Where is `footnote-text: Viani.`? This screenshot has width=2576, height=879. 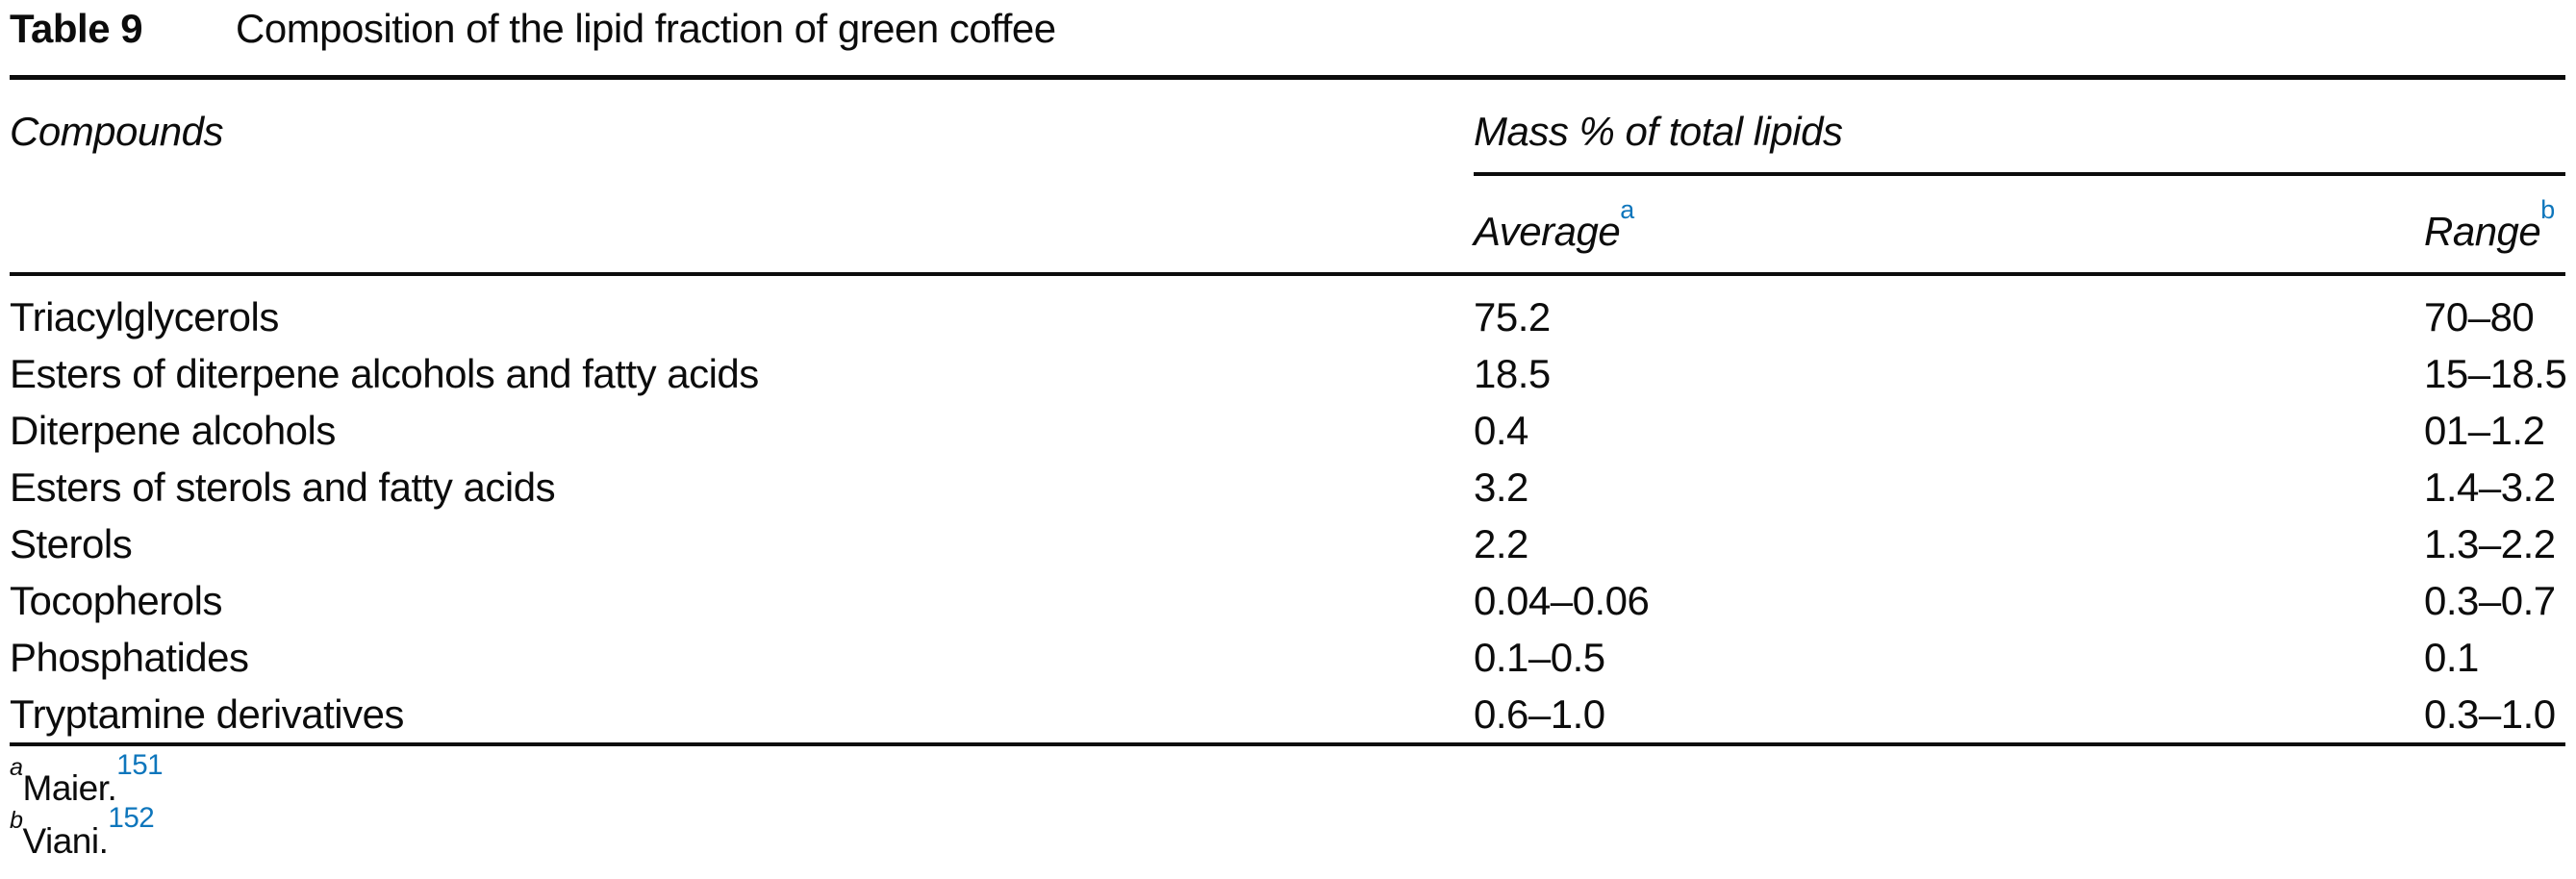
footnote-text: Viani. is located at coordinates (66, 841).